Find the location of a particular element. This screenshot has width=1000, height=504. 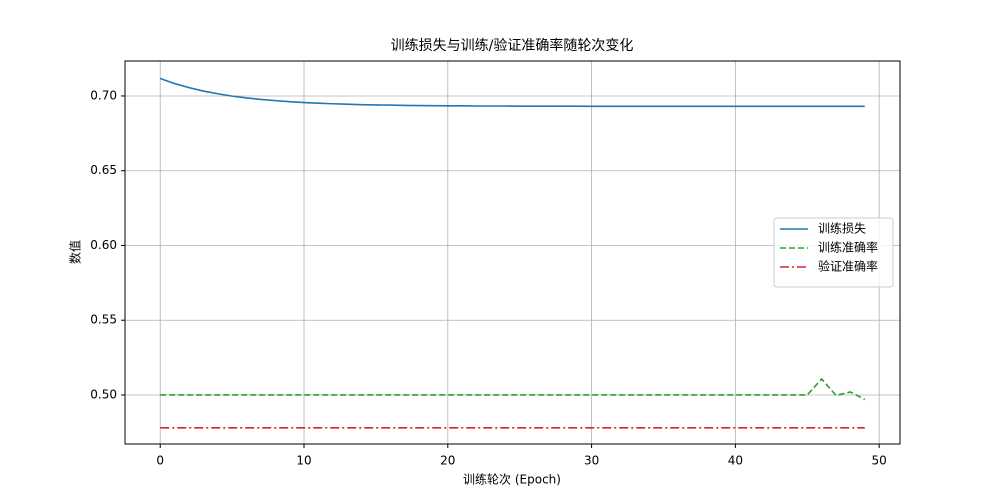

y-tick-label: 0.65 is located at coordinates (103, 170).